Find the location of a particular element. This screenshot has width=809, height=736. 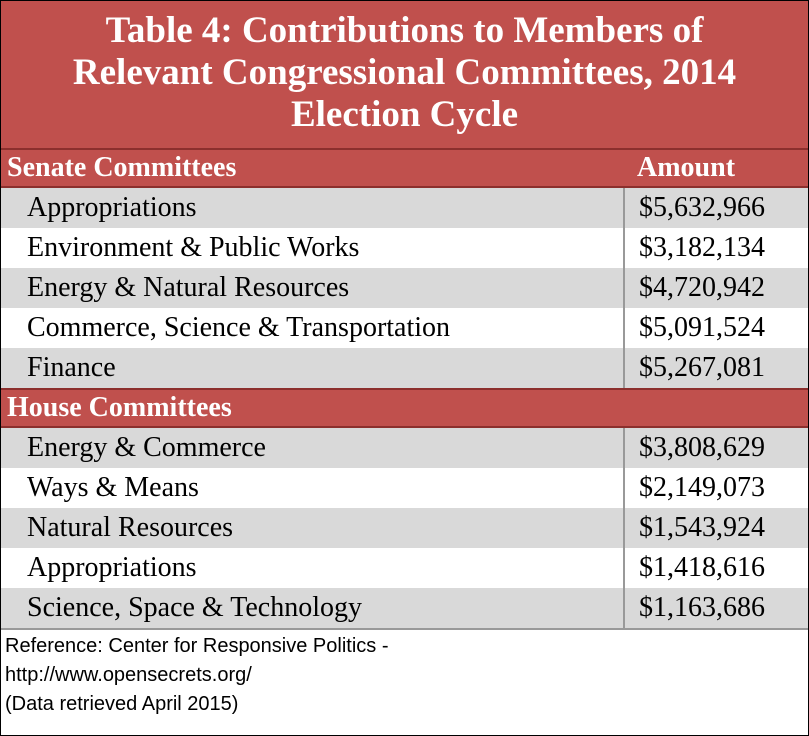

committee-name: Natural Resources is located at coordinates (130, 527).